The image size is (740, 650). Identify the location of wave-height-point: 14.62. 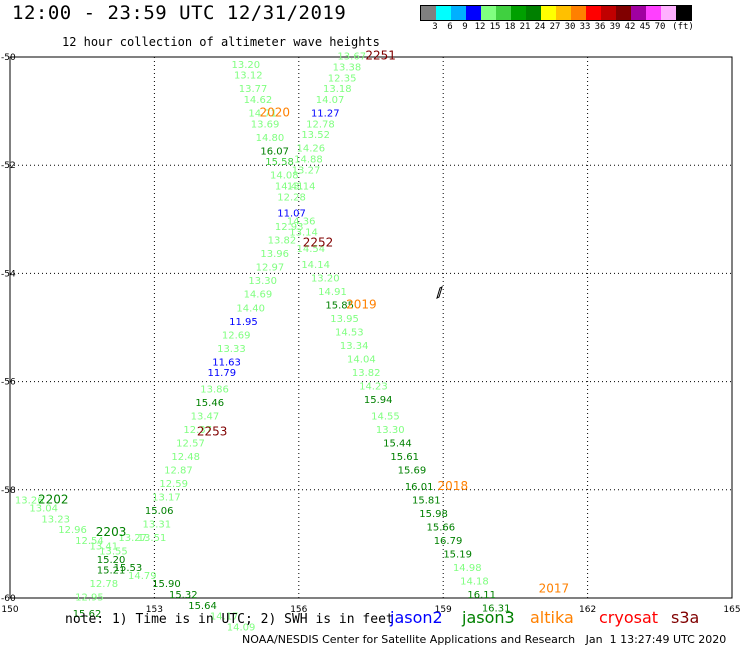
(258, 100).